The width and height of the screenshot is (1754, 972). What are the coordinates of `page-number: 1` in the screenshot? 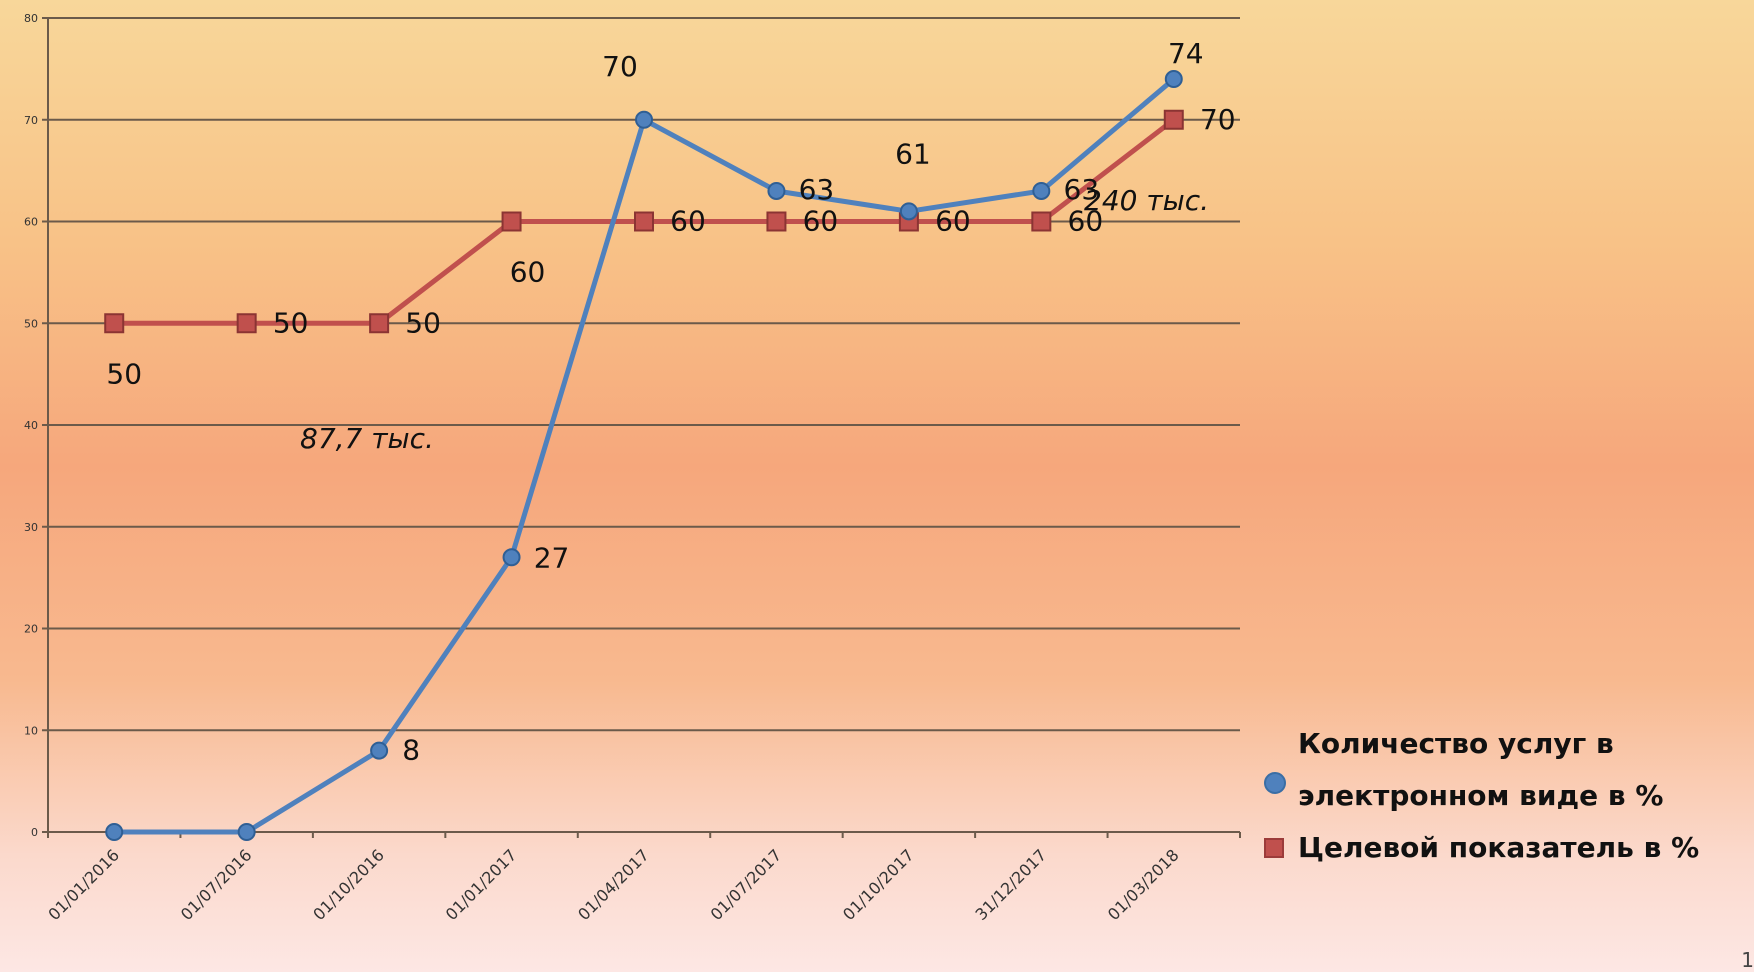 It's located at (1747, 960).